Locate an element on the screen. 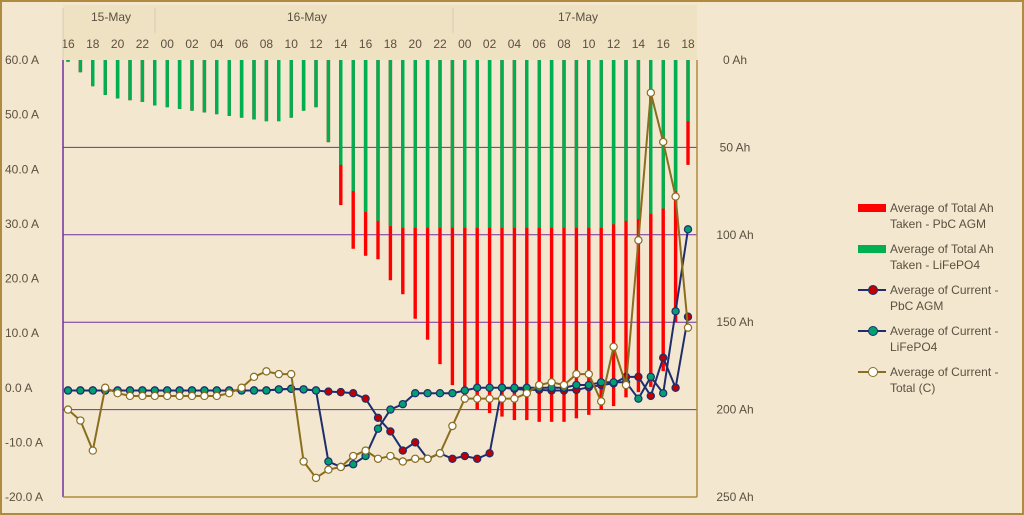  y-right-tick-label: 100 Ah is located at coordinates (734, 235).